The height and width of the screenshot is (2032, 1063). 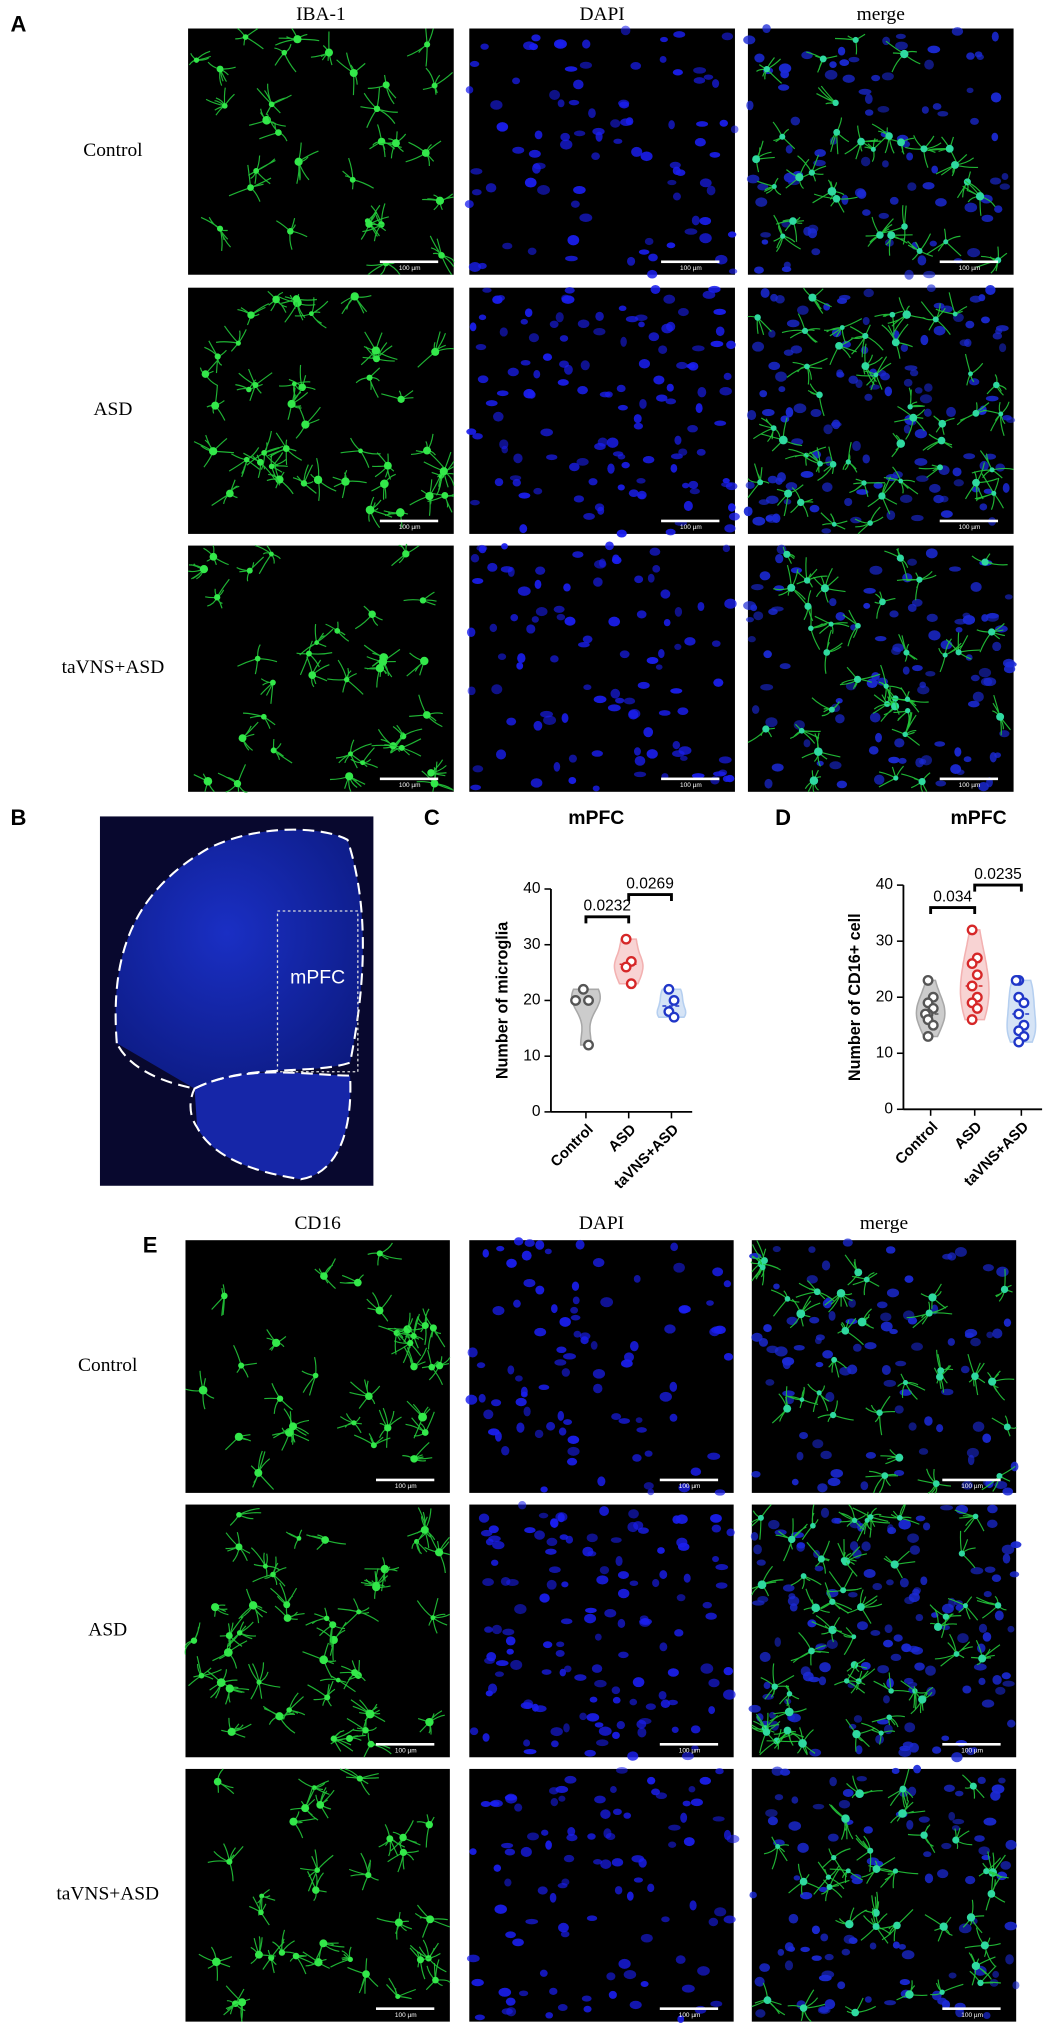 I want to click on y-tick-label: 40, so click(x=885, y=884).